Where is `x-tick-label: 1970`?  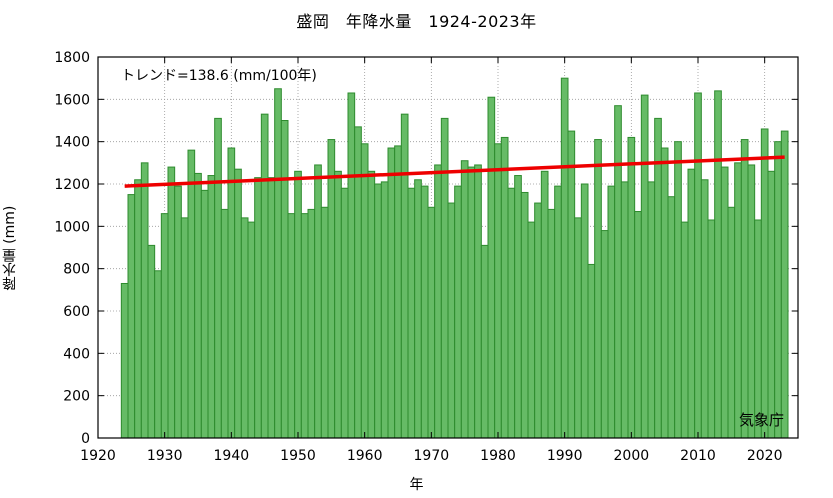 x-tick-label: 1970 is located at coordinates (432, 456).